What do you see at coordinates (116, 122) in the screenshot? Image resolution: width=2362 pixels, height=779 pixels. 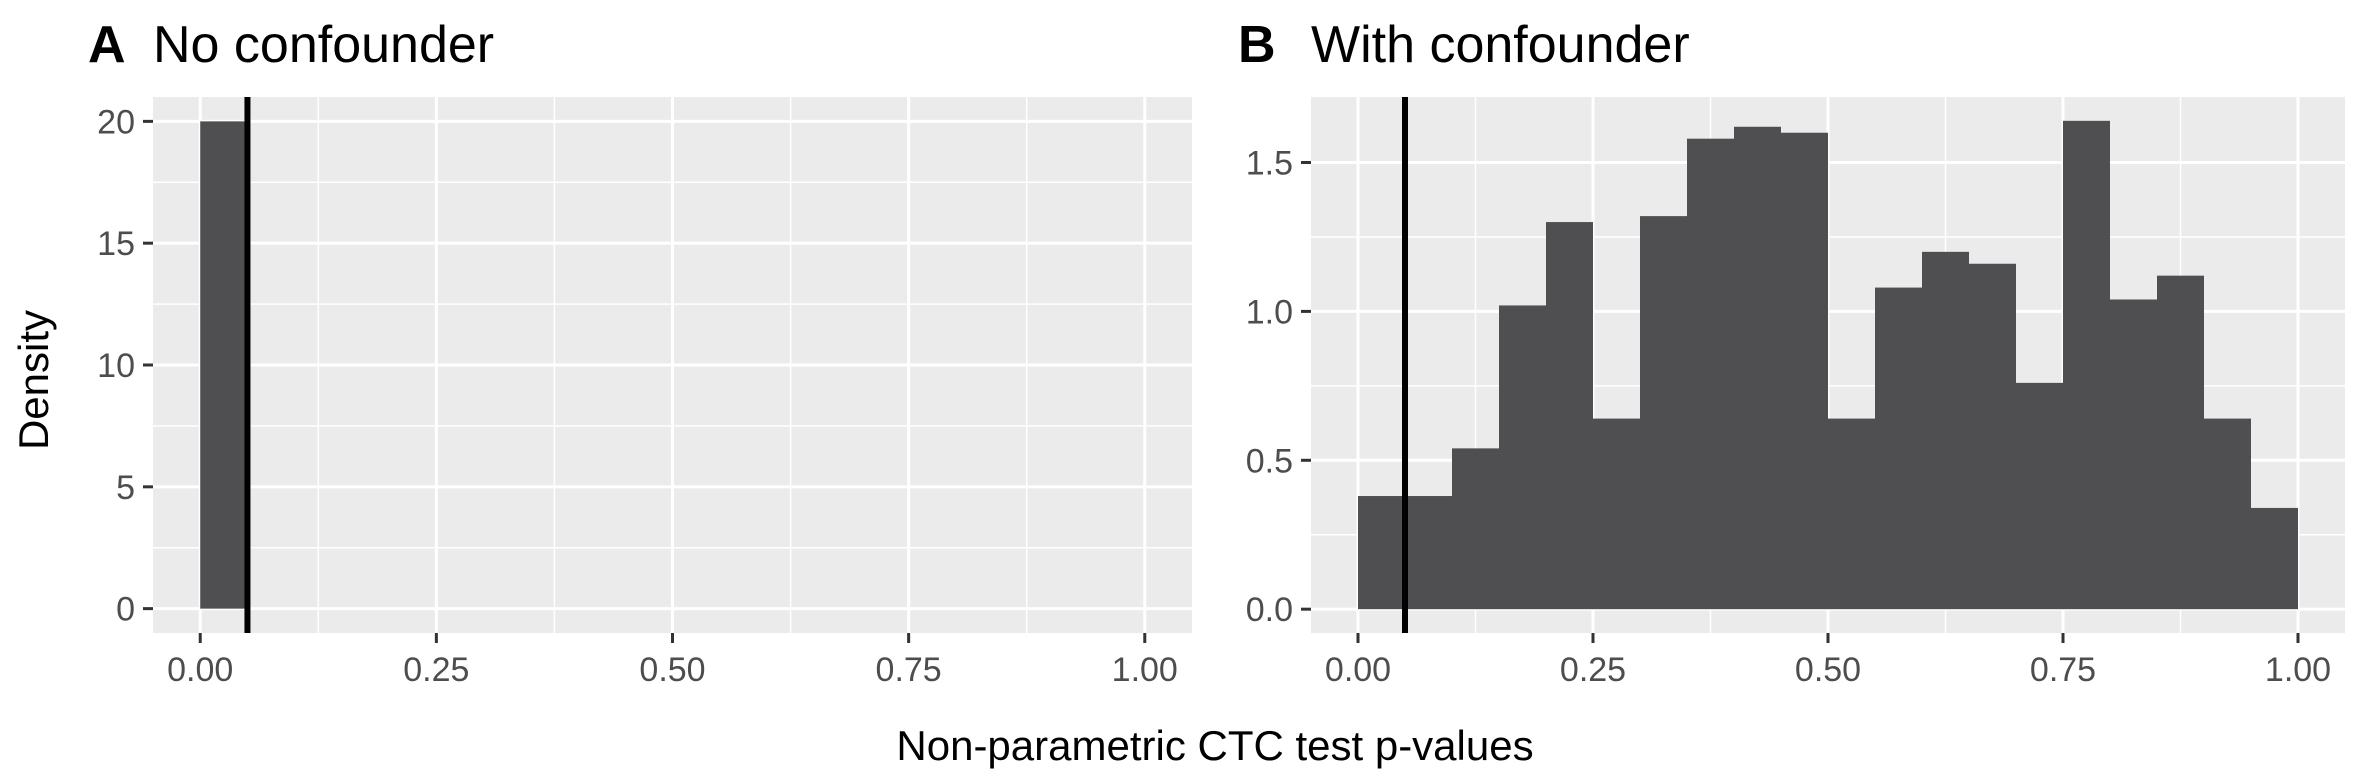 I see `y-tick-label: 20` at bounding box center [116, 122].